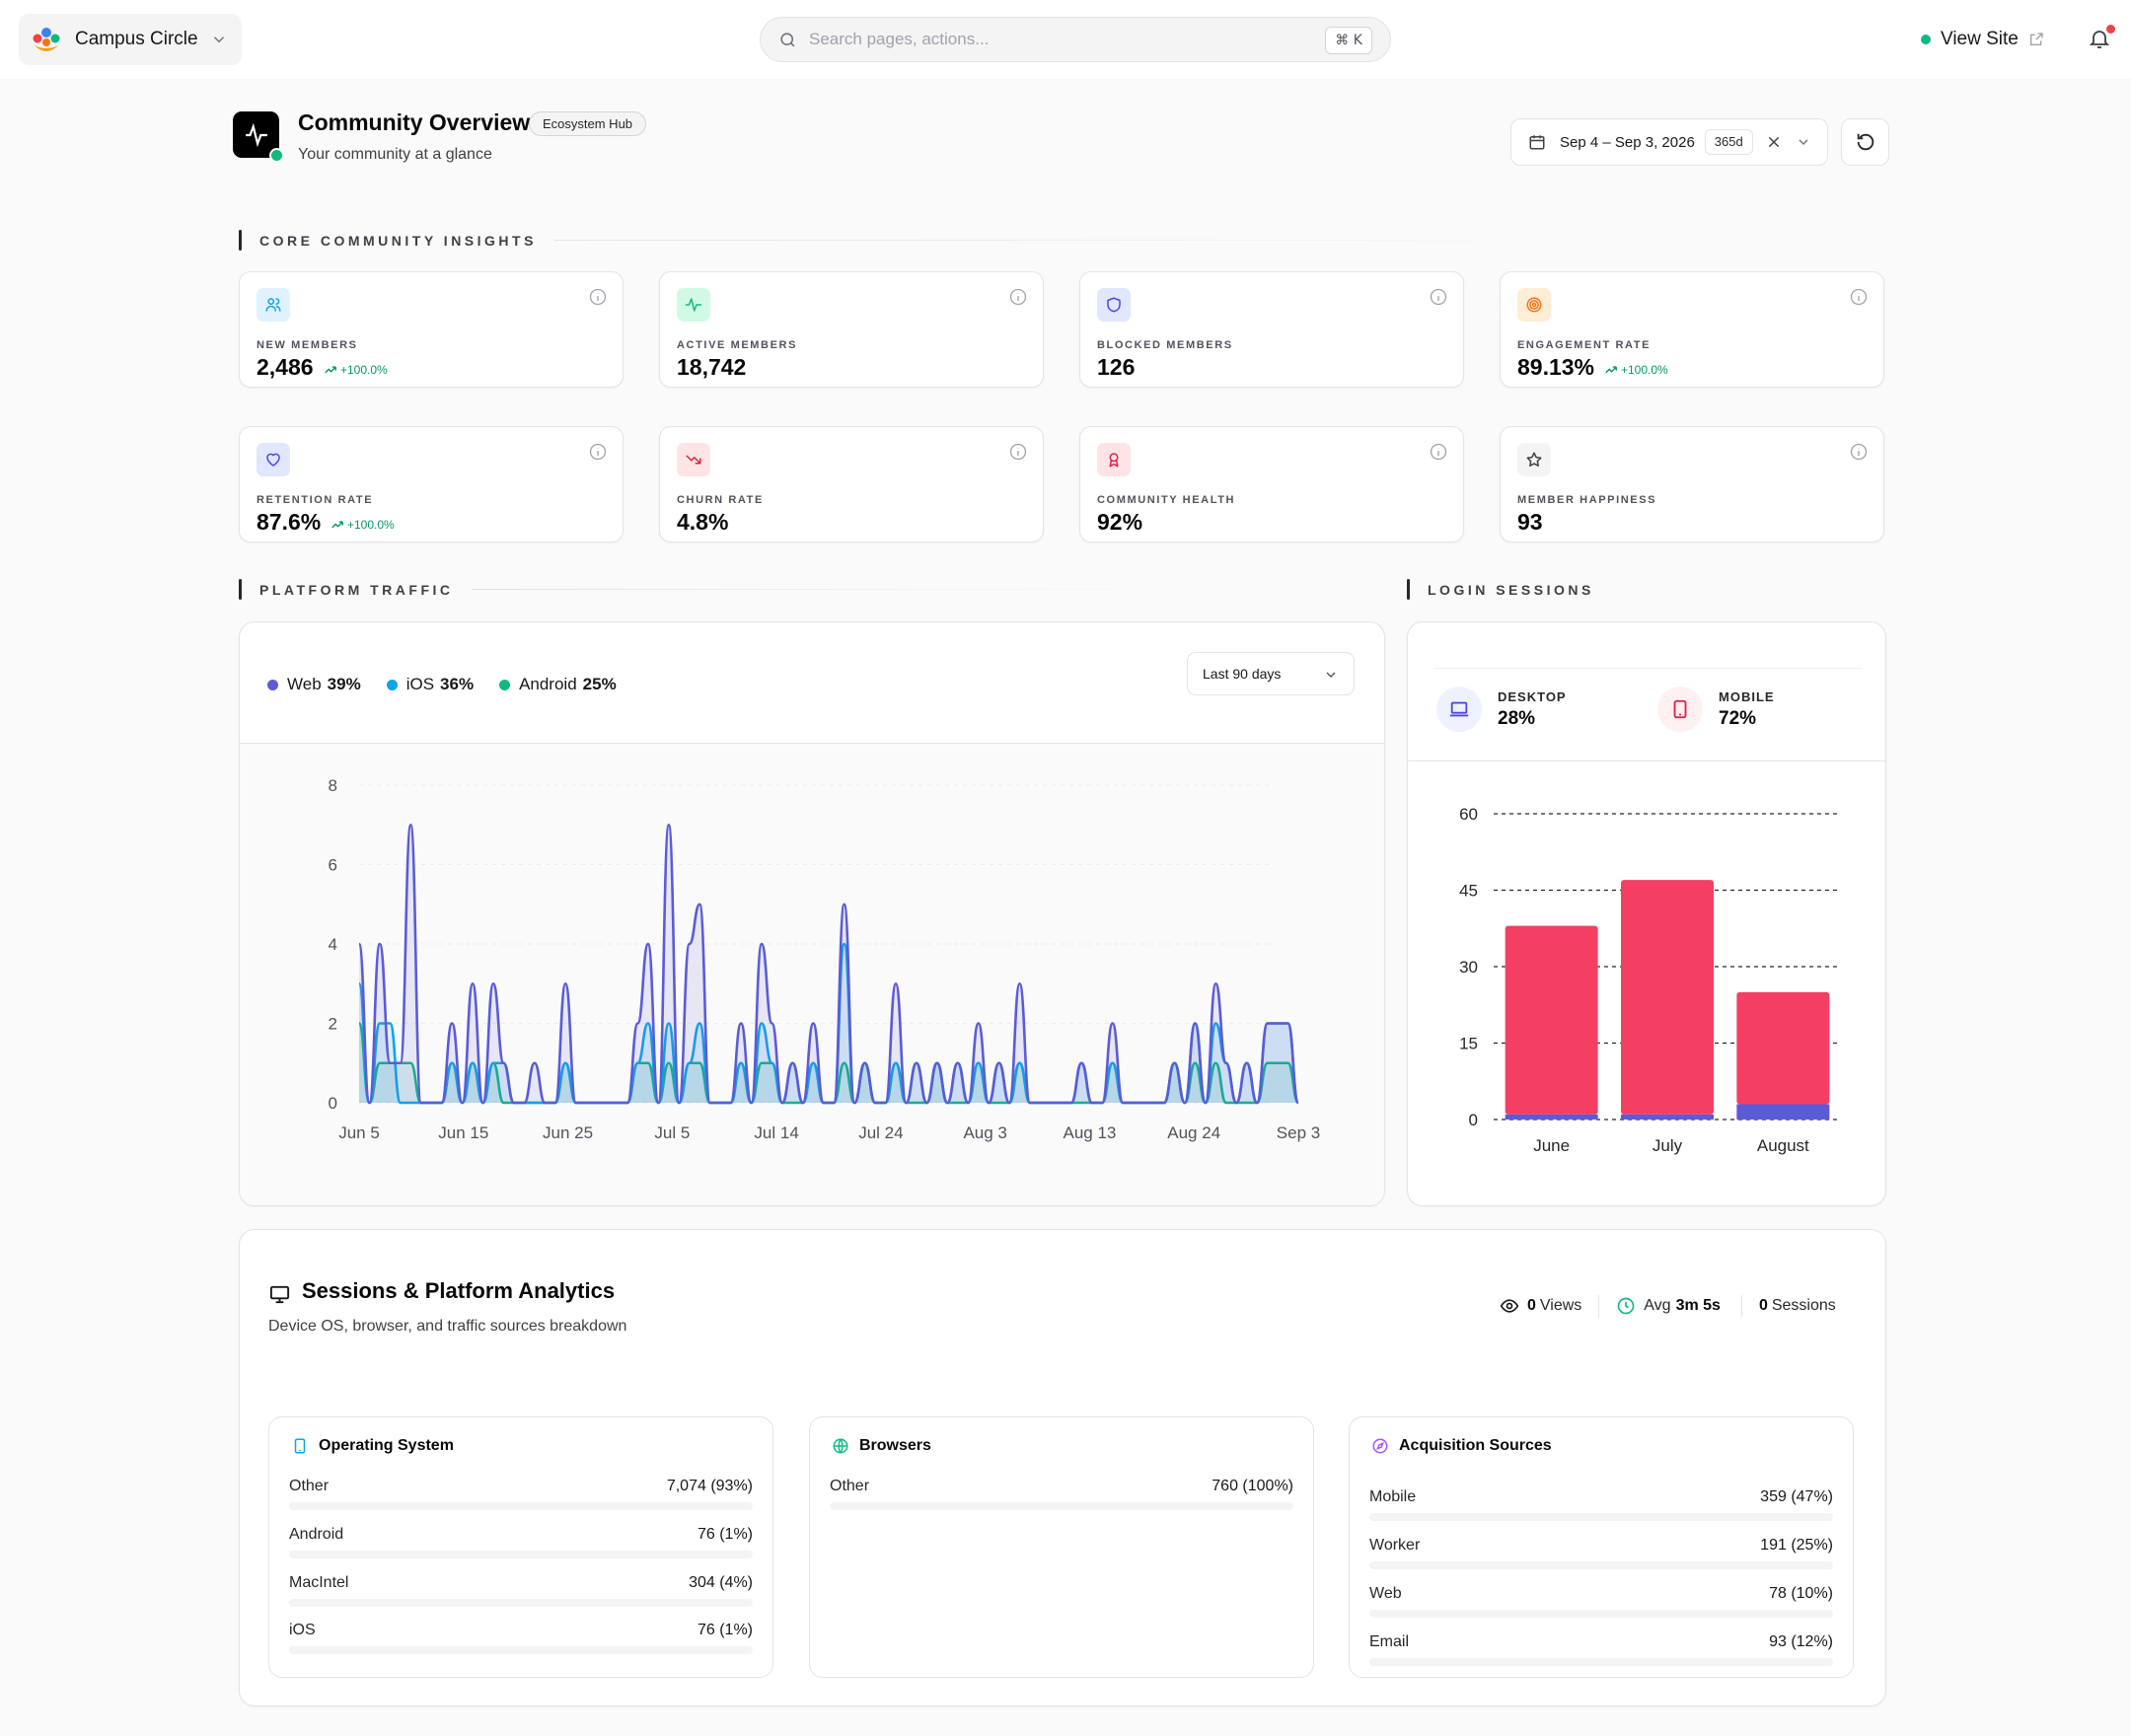 This screenshot has width=2131, height=1736. Describe the element at coordinates (1692, 329) in the screenshot. I see `kpi-card: ENGAGEMENT RATE 89.13% +100.0%` at that location.